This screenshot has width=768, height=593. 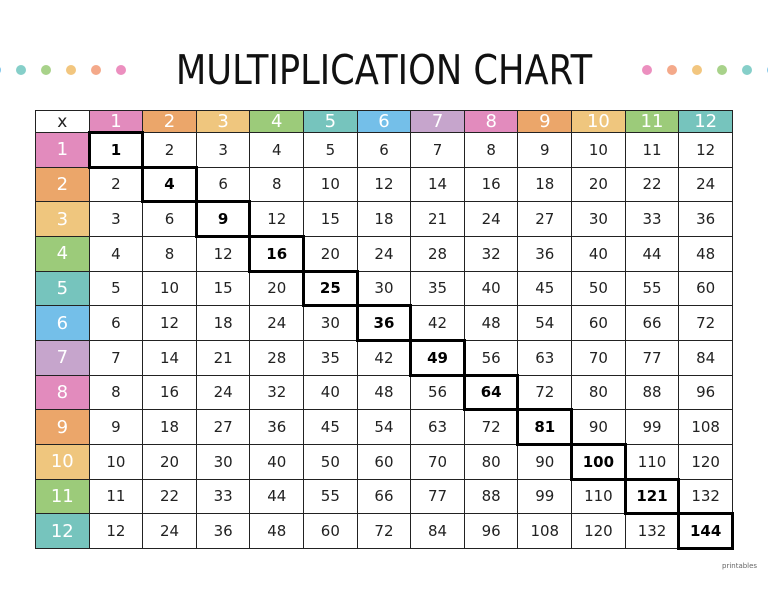 I want to click on table-row: 1 1 2 3 4 5 6 7 8 9 10 11 12, so click(x=384, y=150).